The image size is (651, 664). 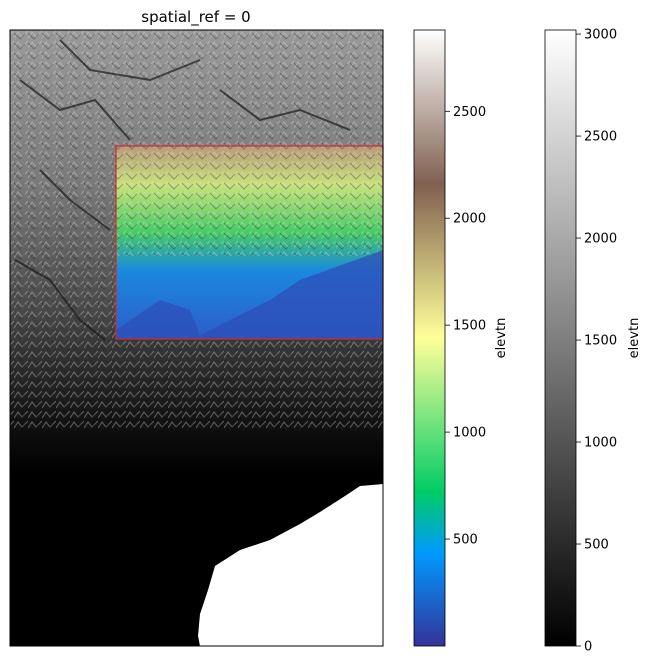 What do you see at coordinates (469, 219) in the screenshot?
I see `terrain-colorbar-tick-label: 2000` at bounding box center [469, 219].